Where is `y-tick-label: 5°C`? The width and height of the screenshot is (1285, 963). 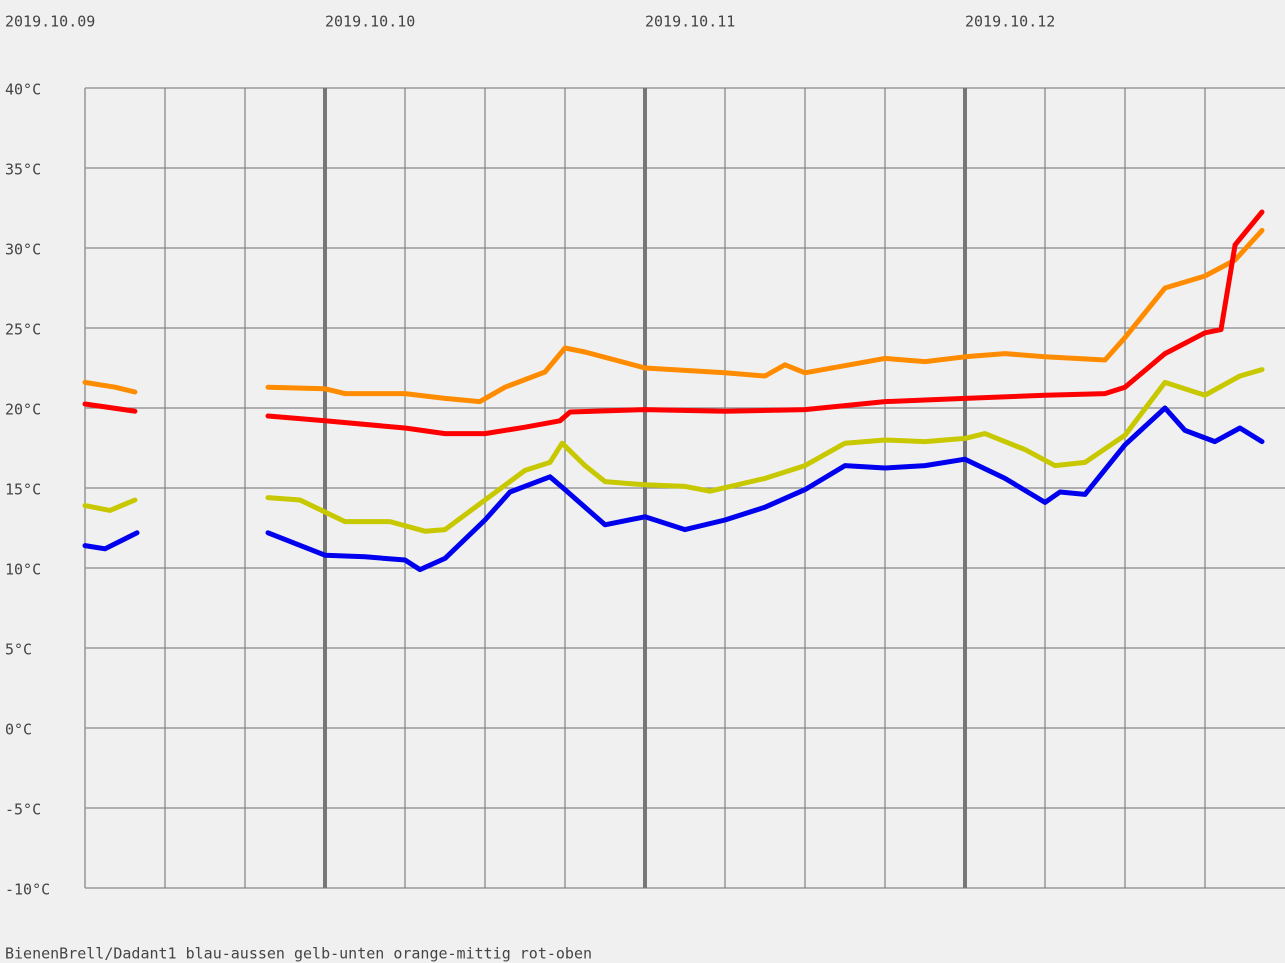
y-tick-label: 5°C is located at coordinates (18, 650).